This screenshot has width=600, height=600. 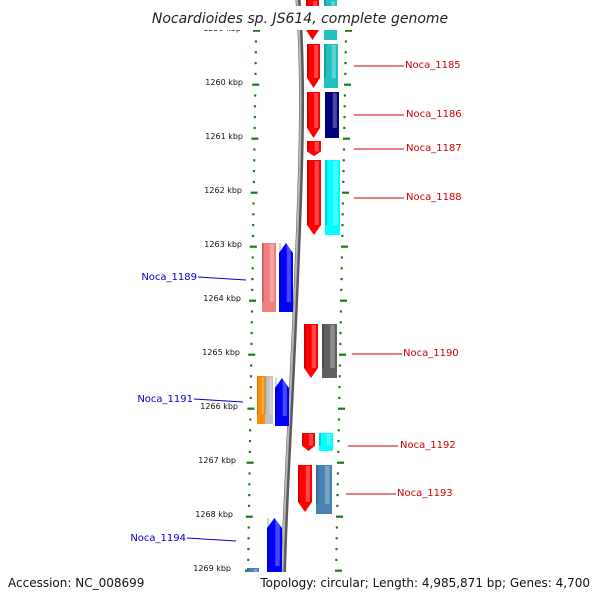 What do you see at coordinates (269, 277) in the screenshot?
I see `gene-noca-1189-feature` at bounding box center [269, 277].